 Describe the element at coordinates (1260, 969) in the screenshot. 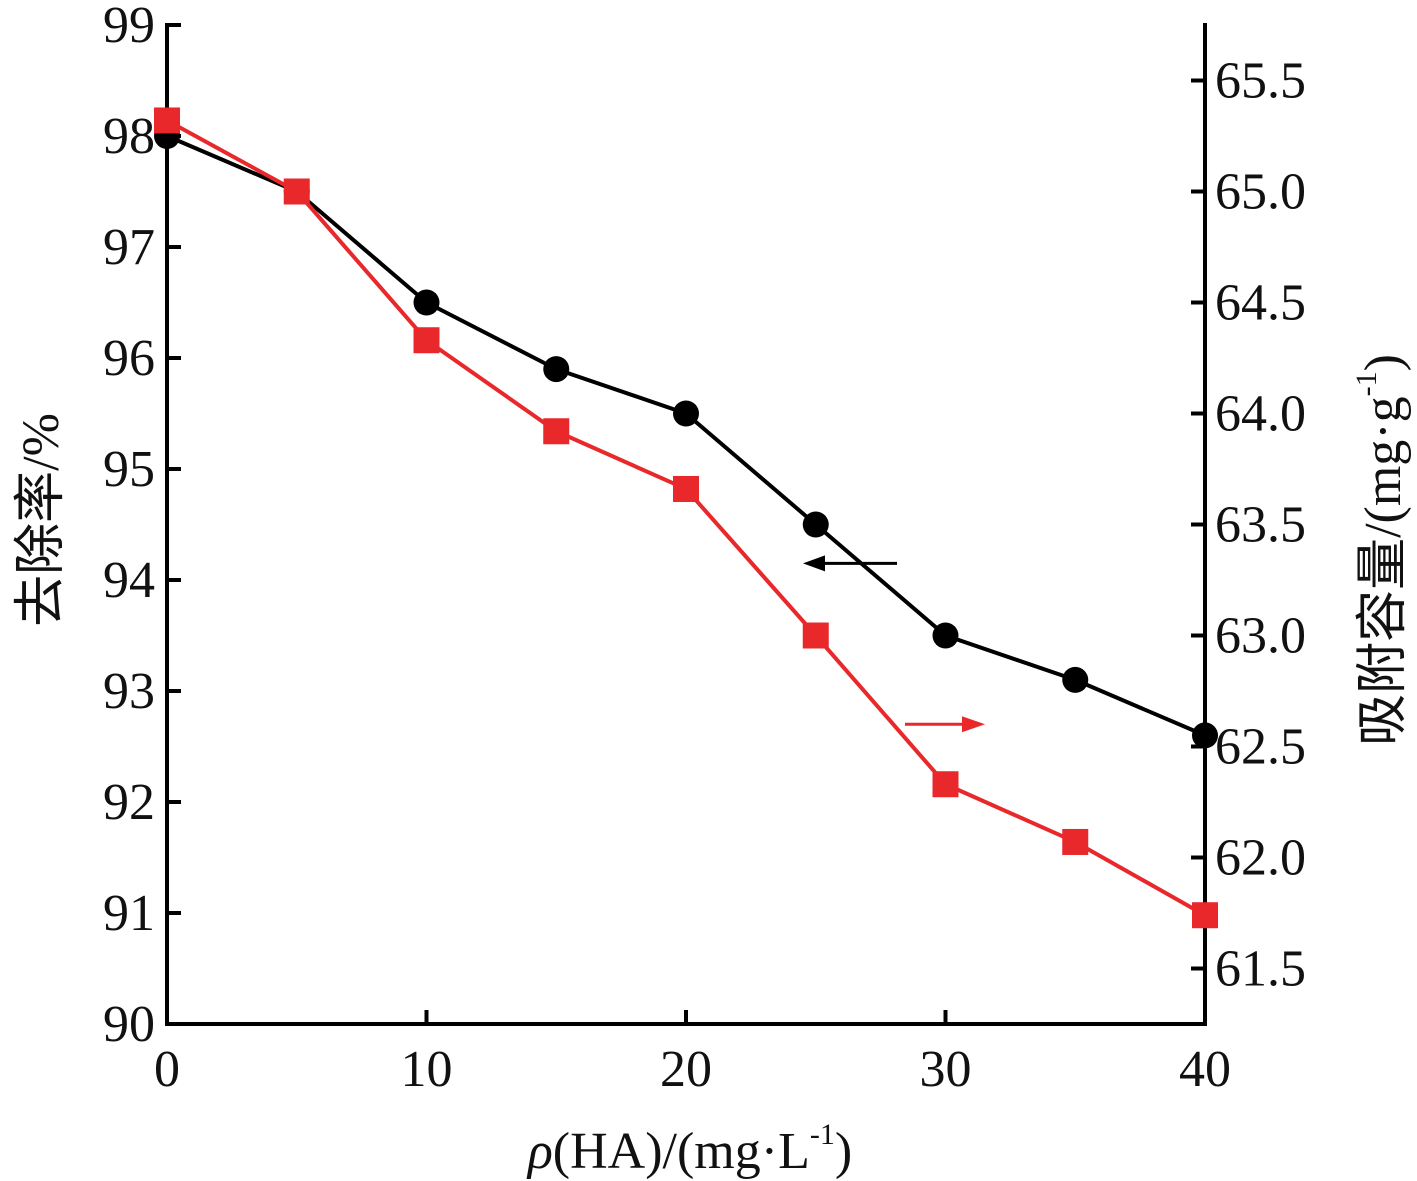

I see `right-y-tick-label: 61.5` at that location.